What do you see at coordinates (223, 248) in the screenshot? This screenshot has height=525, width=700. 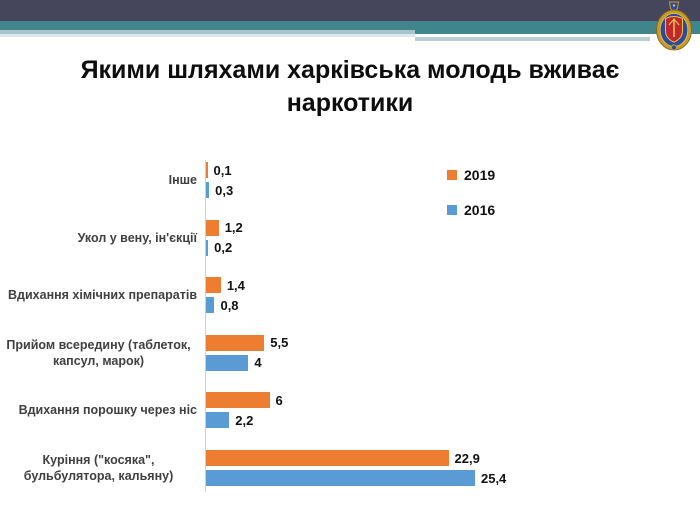 I see `value-label: 0,2` at bounding box center [223, 248].